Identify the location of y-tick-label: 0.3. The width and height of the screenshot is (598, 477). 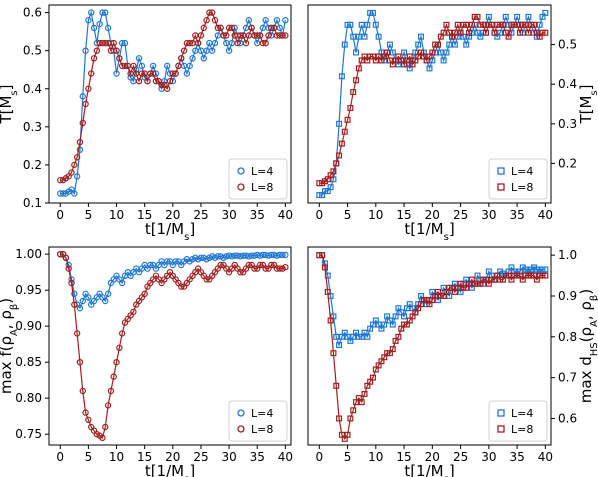
(32, 127).